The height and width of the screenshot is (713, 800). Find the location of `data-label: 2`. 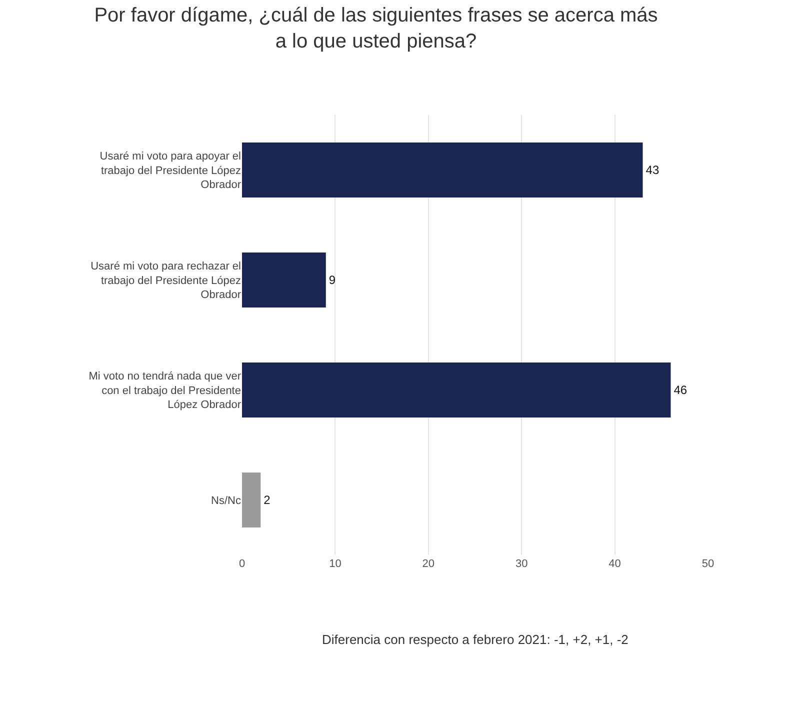

data-label: 2 is located at coordinates (267, 500).